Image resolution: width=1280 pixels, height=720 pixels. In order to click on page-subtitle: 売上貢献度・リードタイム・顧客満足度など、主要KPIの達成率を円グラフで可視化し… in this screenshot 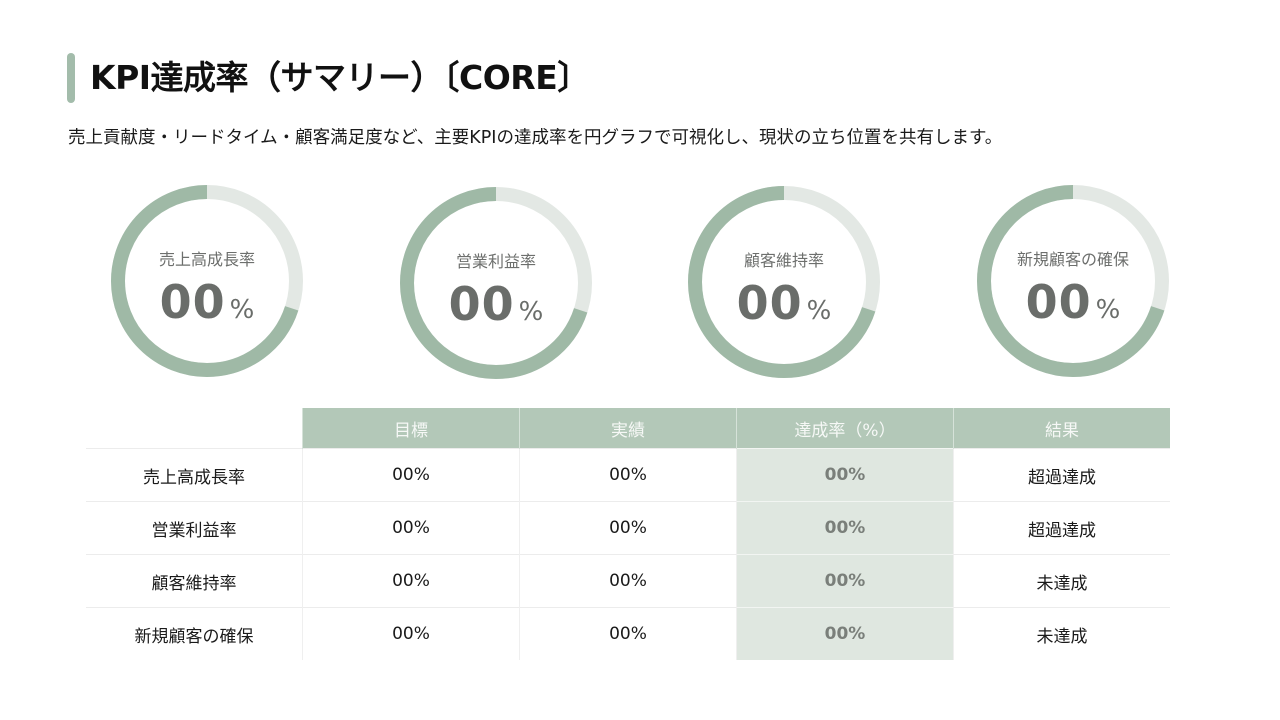, I will do `click(535, 138)`.